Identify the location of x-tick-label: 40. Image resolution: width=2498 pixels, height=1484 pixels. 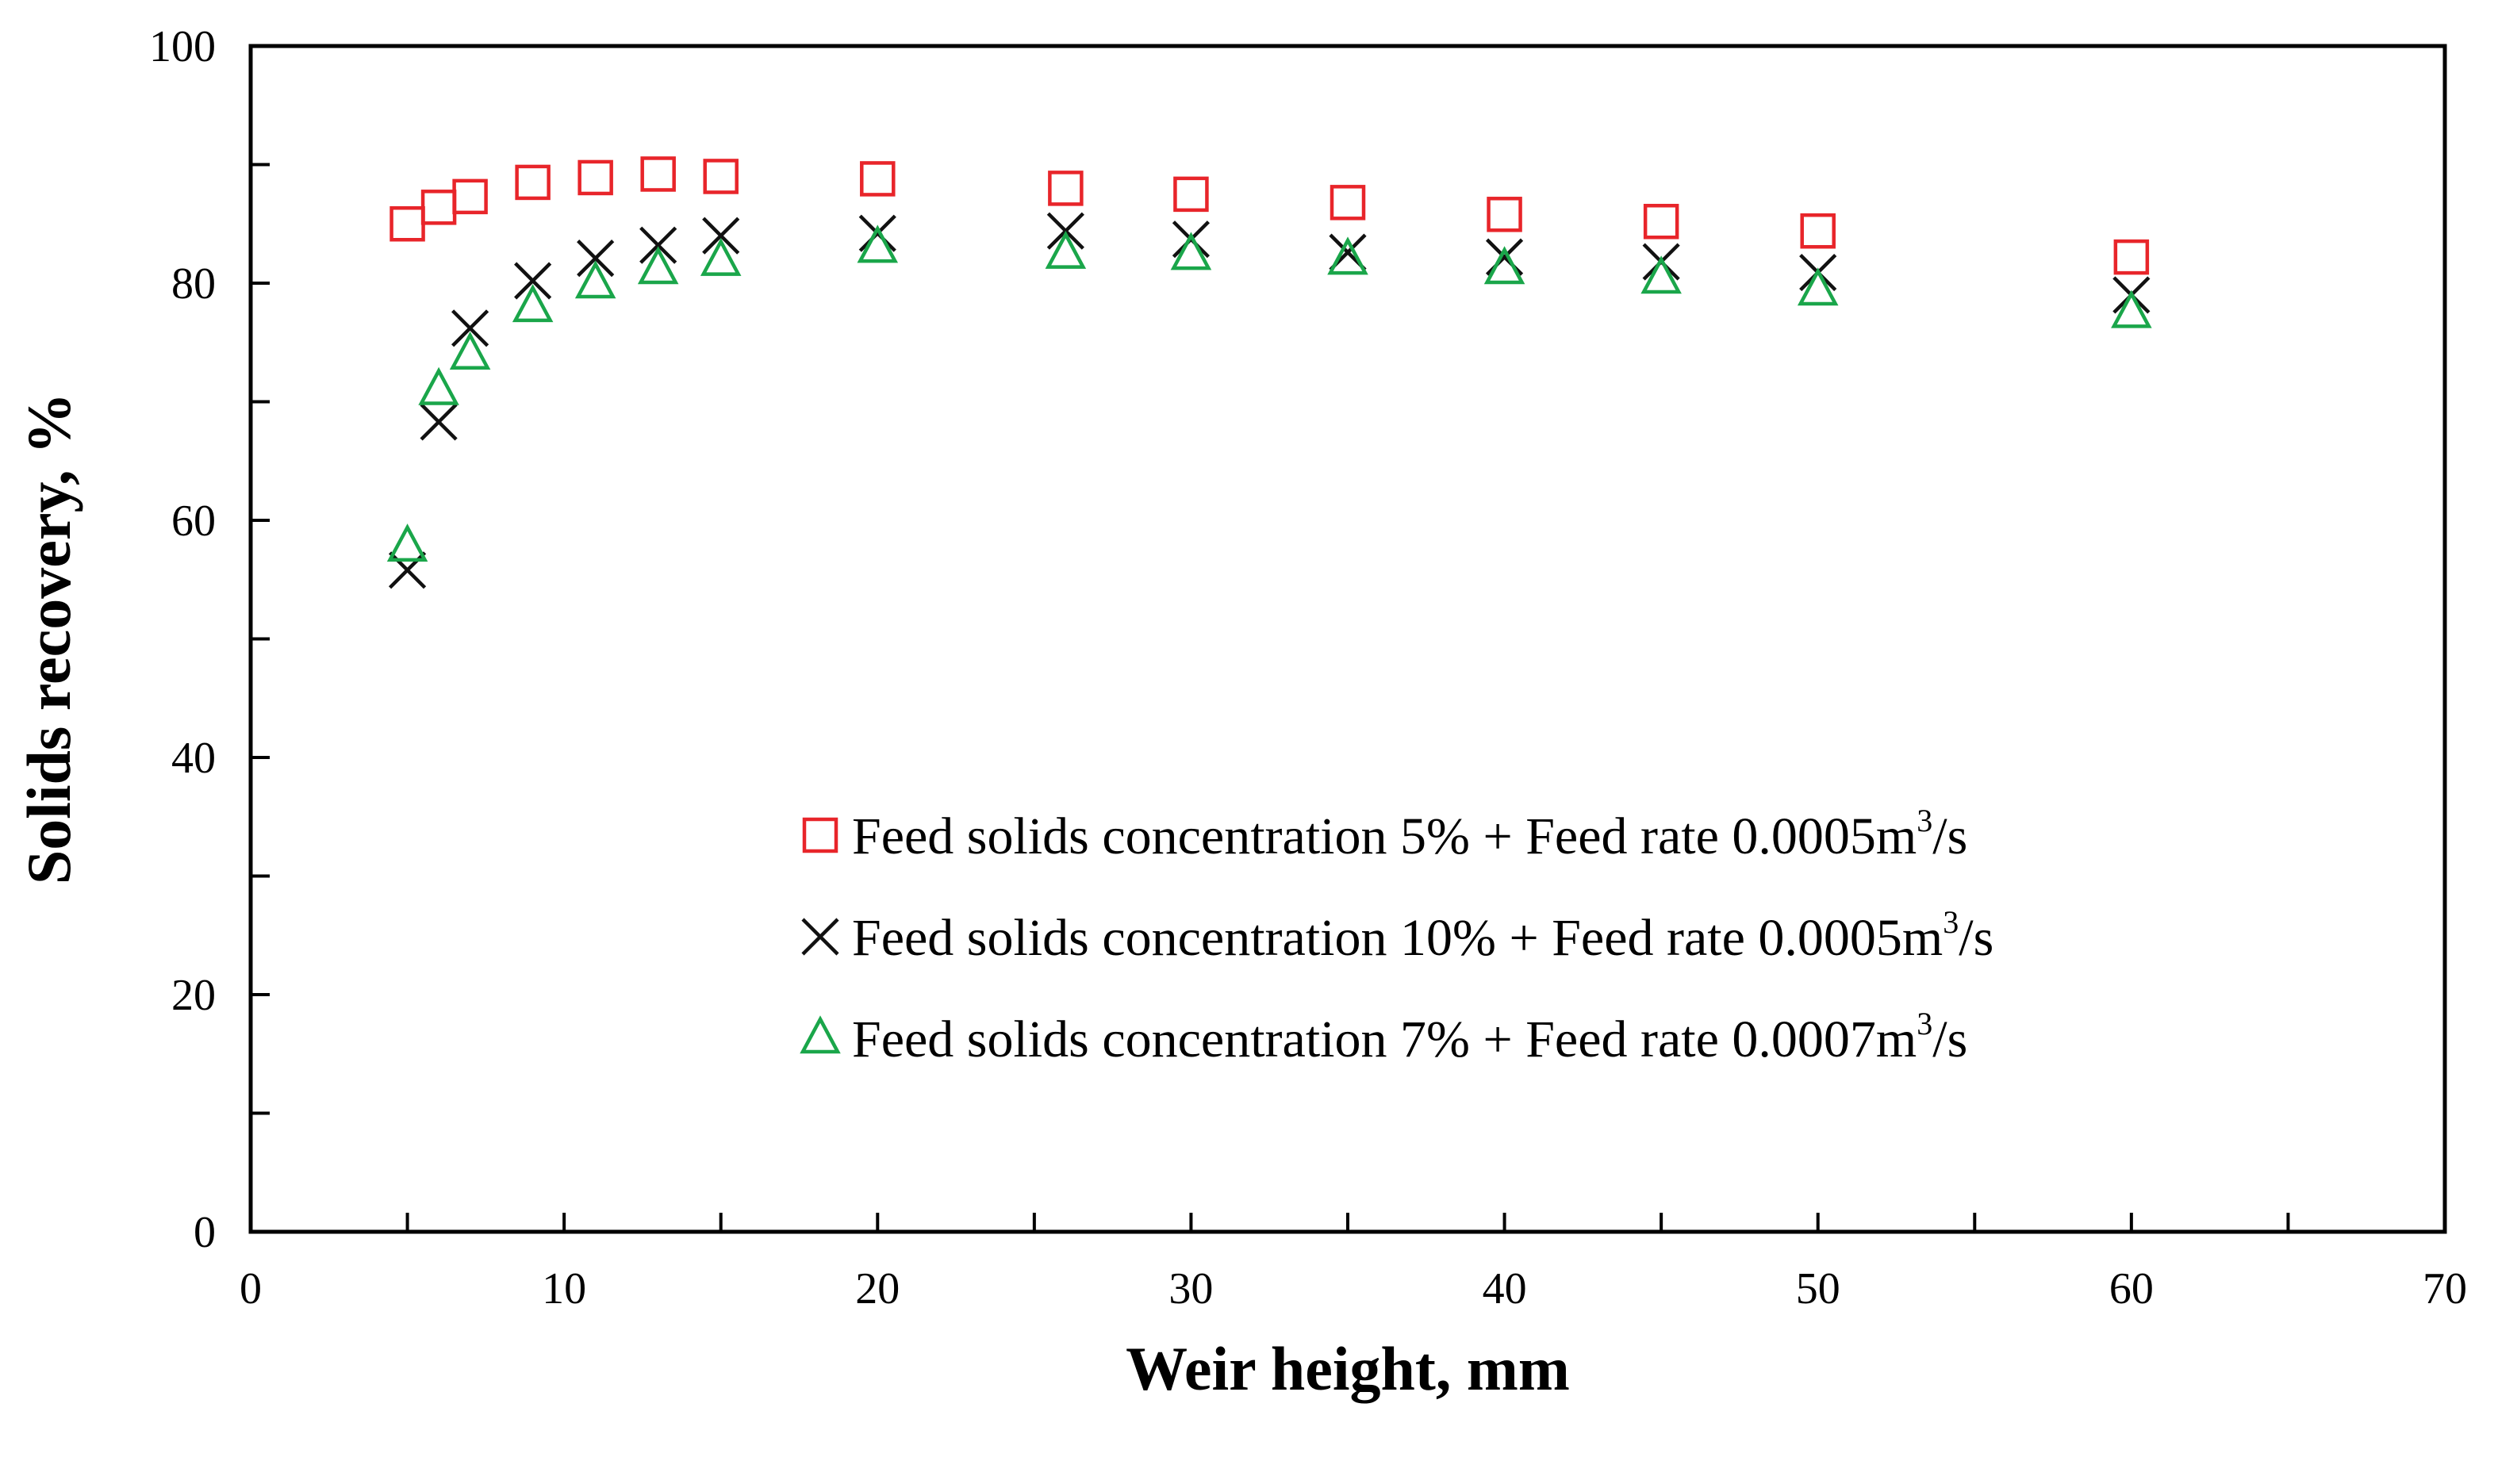
(1505, 1288).